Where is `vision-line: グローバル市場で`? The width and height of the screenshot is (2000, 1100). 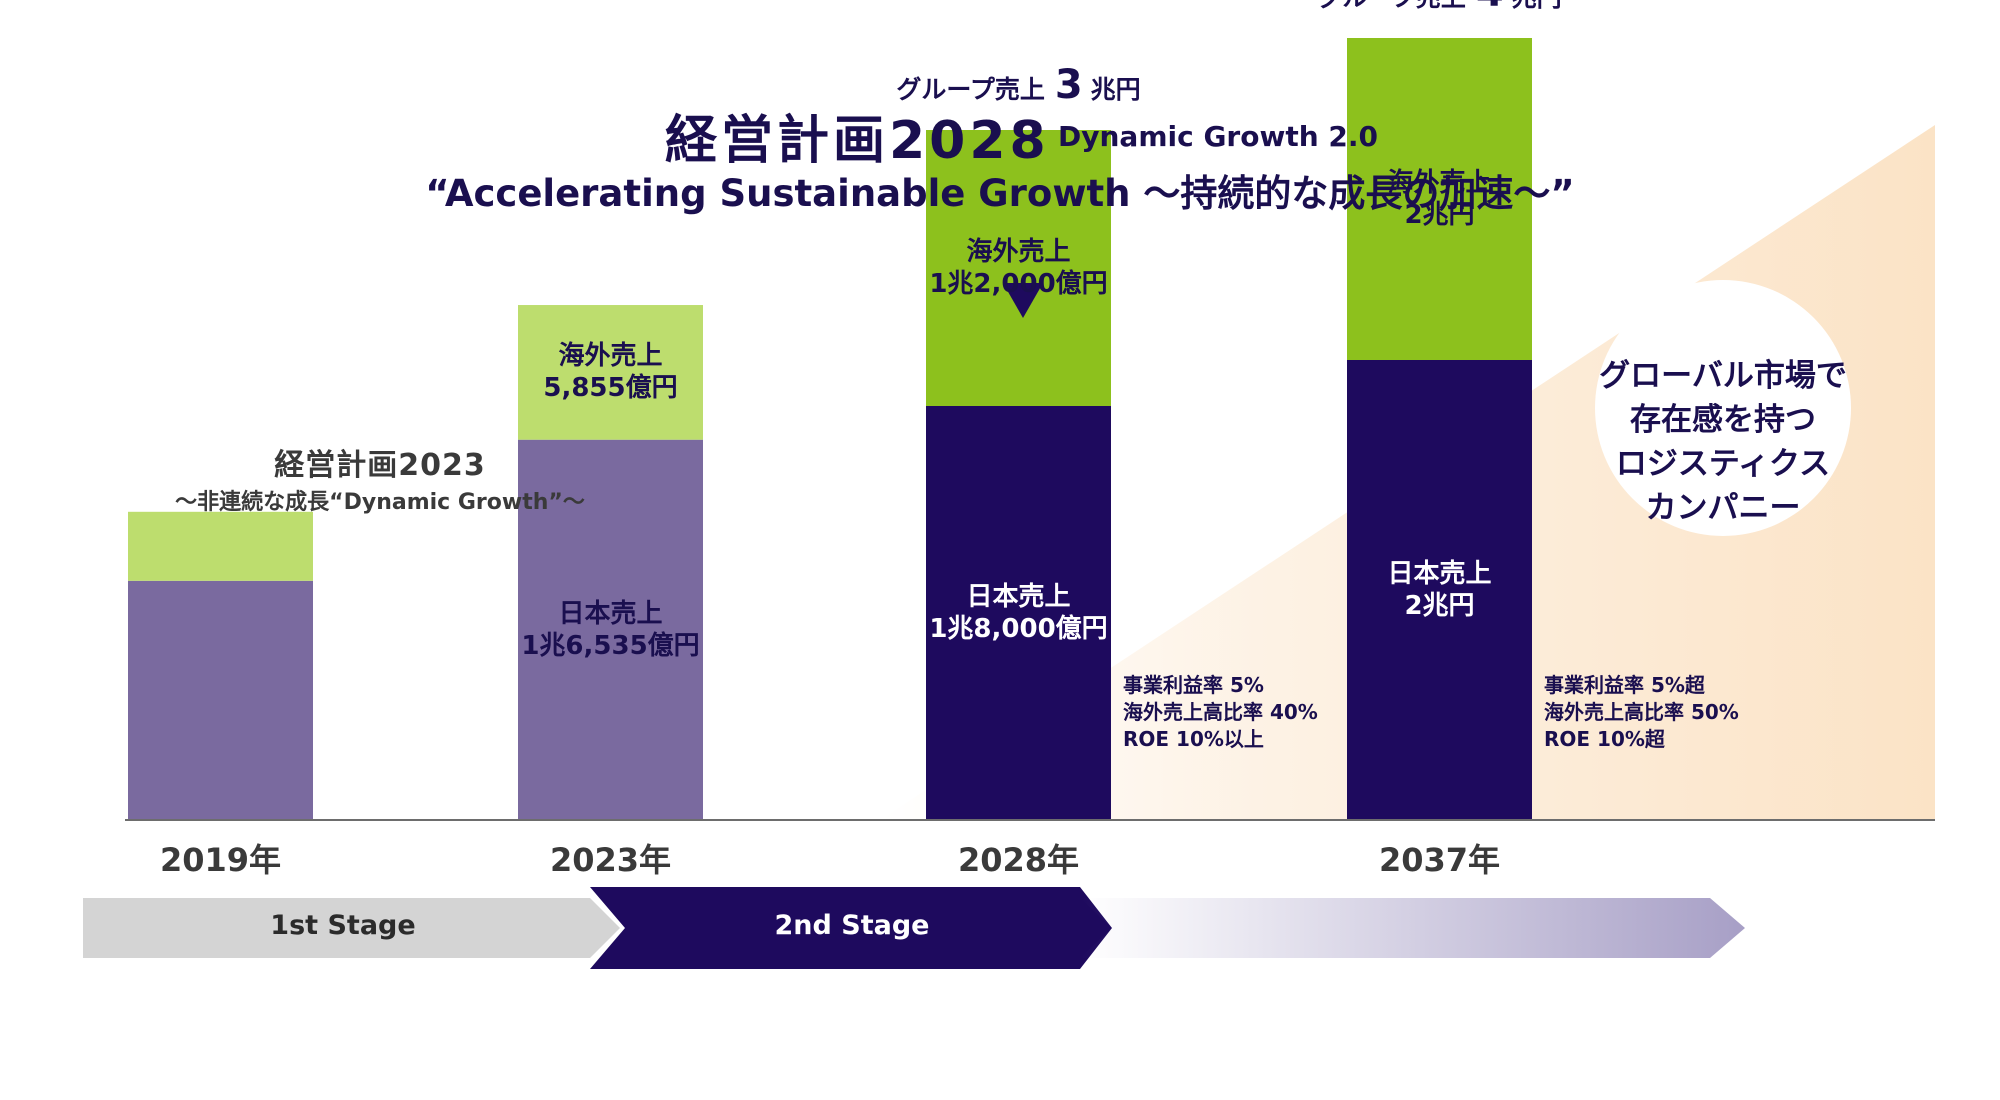
vision-line: グローバル市場で is located at coordinates (1723, 376).